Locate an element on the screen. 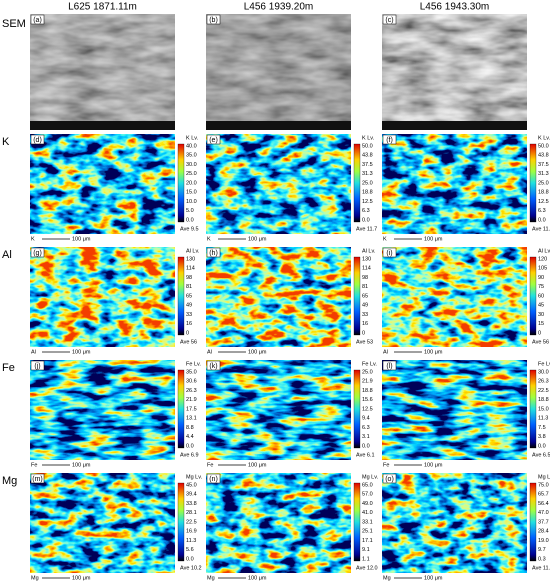  colorbar-tick-label: 98 is located at coordinates (189, 278).